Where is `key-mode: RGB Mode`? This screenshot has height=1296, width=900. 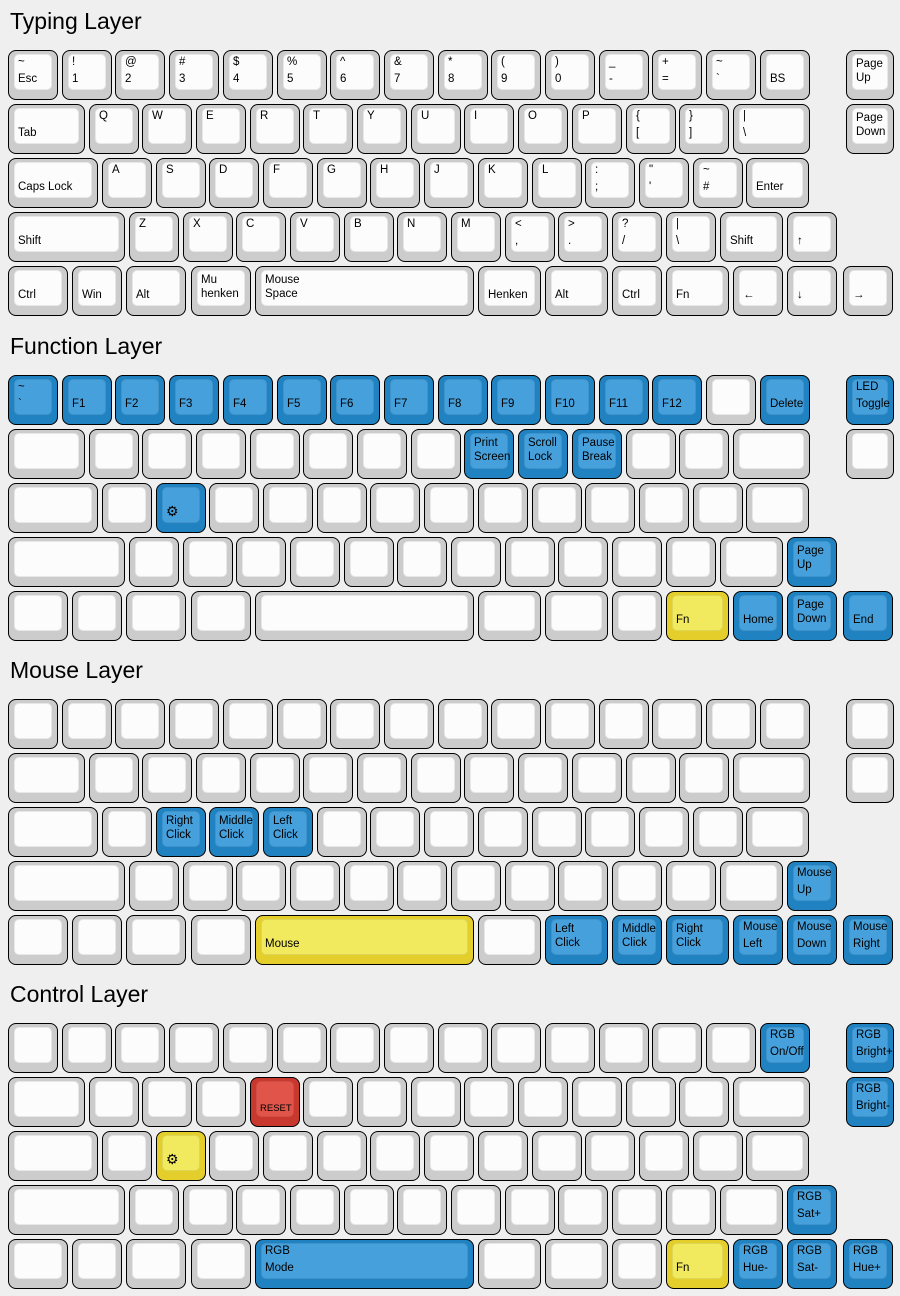 key-mode: RGB Mode is located at coordinates (364, 1264).